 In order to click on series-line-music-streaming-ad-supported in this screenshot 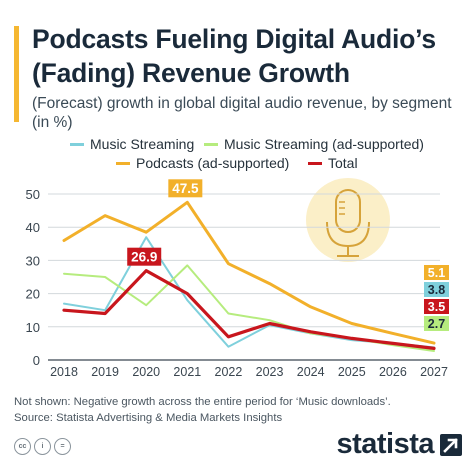, I will do `click(249, 308)`.